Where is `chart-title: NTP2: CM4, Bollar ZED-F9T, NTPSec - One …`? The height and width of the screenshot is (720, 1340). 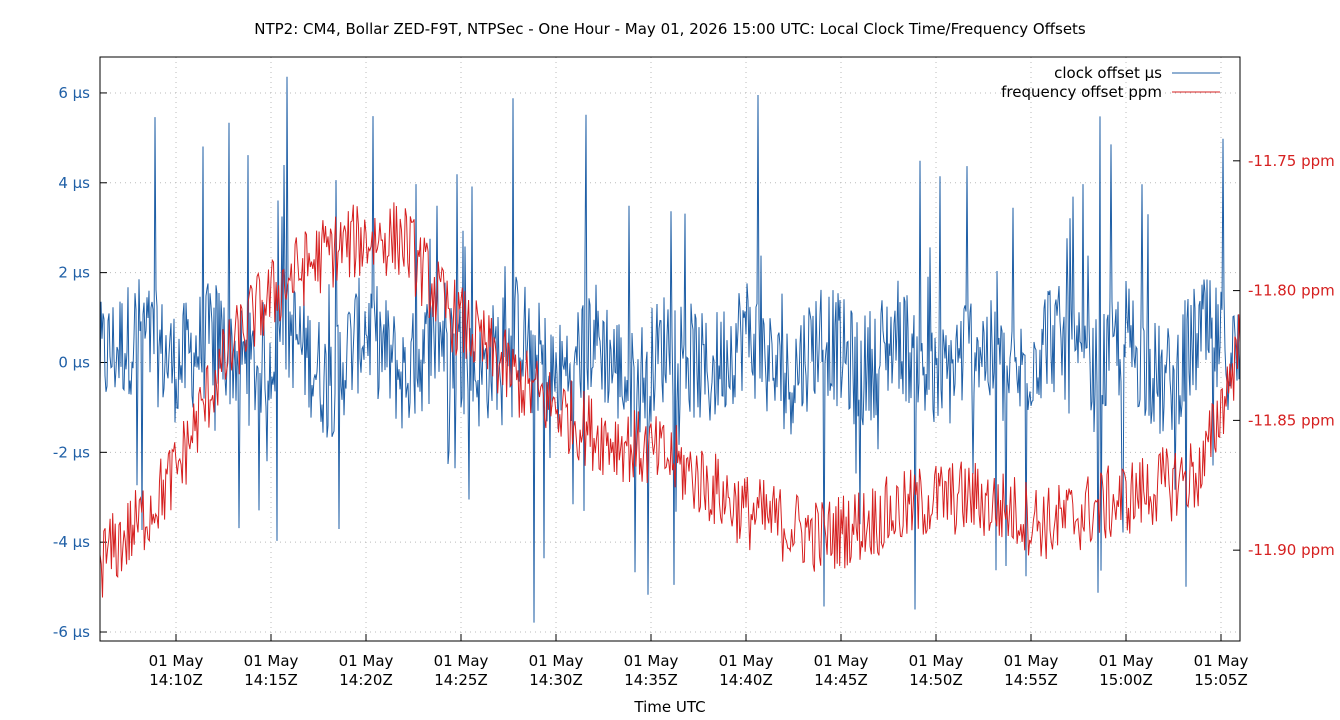
chart-title: NTP2: CM4, Bollar ZED-F9T, NTPSec - One … is located at coordinates (670, 29).